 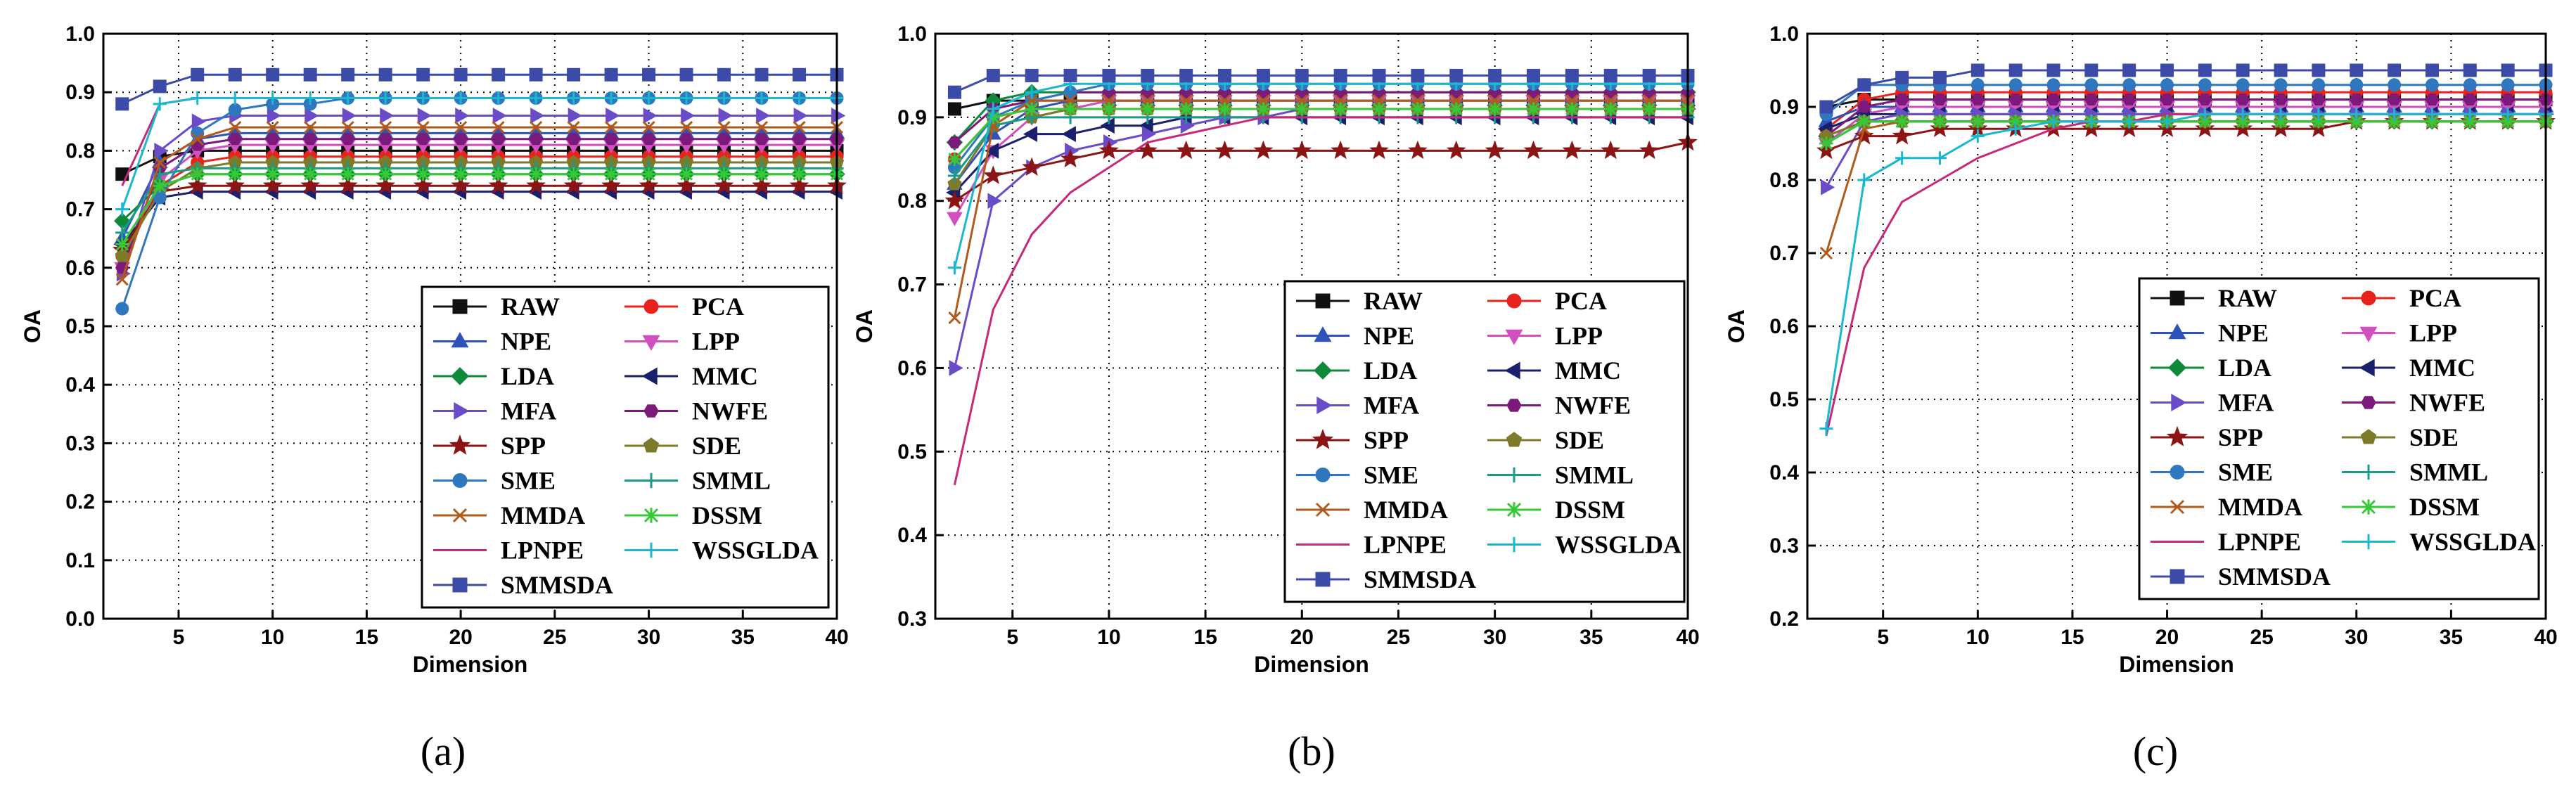 I want to click on y-tick-label: 0.7, so click(x=912, y=285).